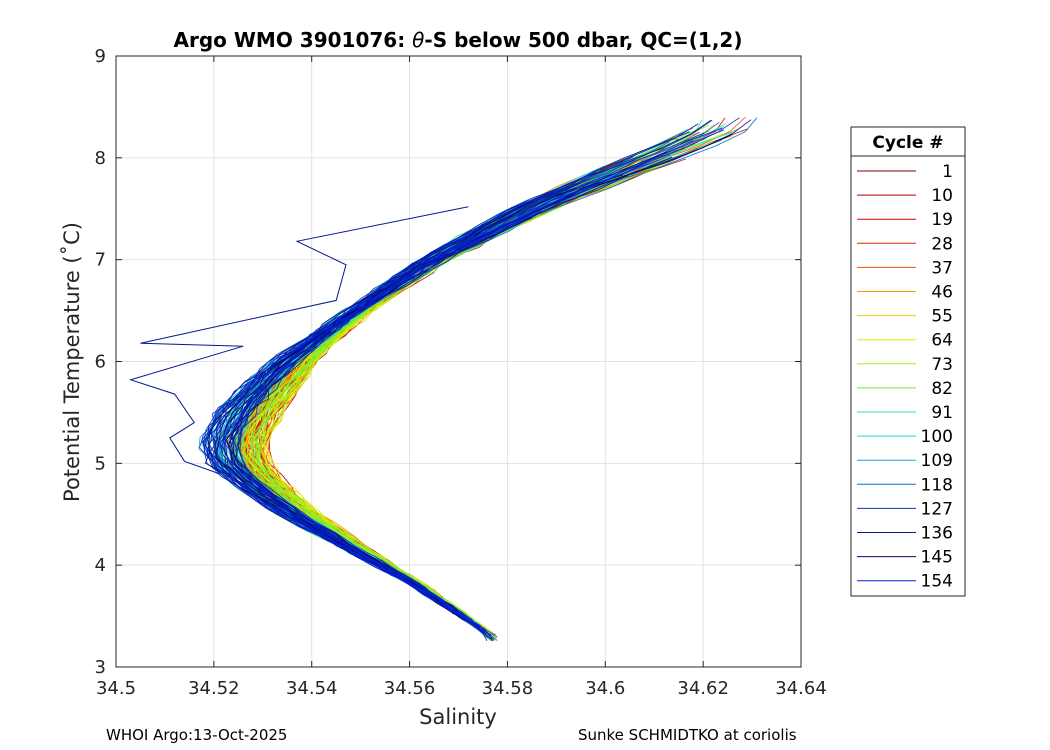 This screenshot has width=1050, height=750. I want to click on y-tick-label: 7, so click(100, 260).